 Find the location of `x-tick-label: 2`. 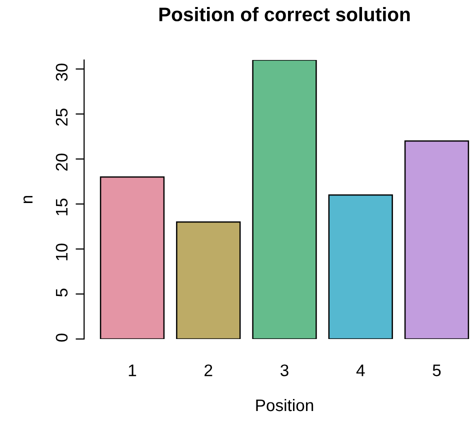

x-tick-label: 2 is located at coordinates (208, 370).